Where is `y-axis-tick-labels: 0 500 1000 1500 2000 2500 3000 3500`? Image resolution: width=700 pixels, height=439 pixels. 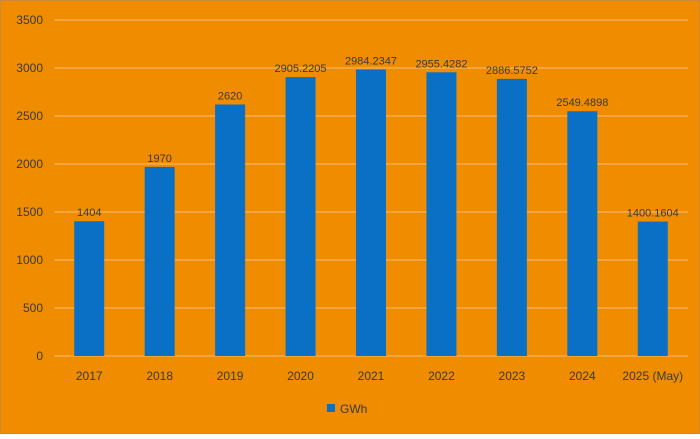
y-axis-tick-labels: 0 500 1000 1500 2000 2500 3000 3500 is located at coordinates (29, 188).